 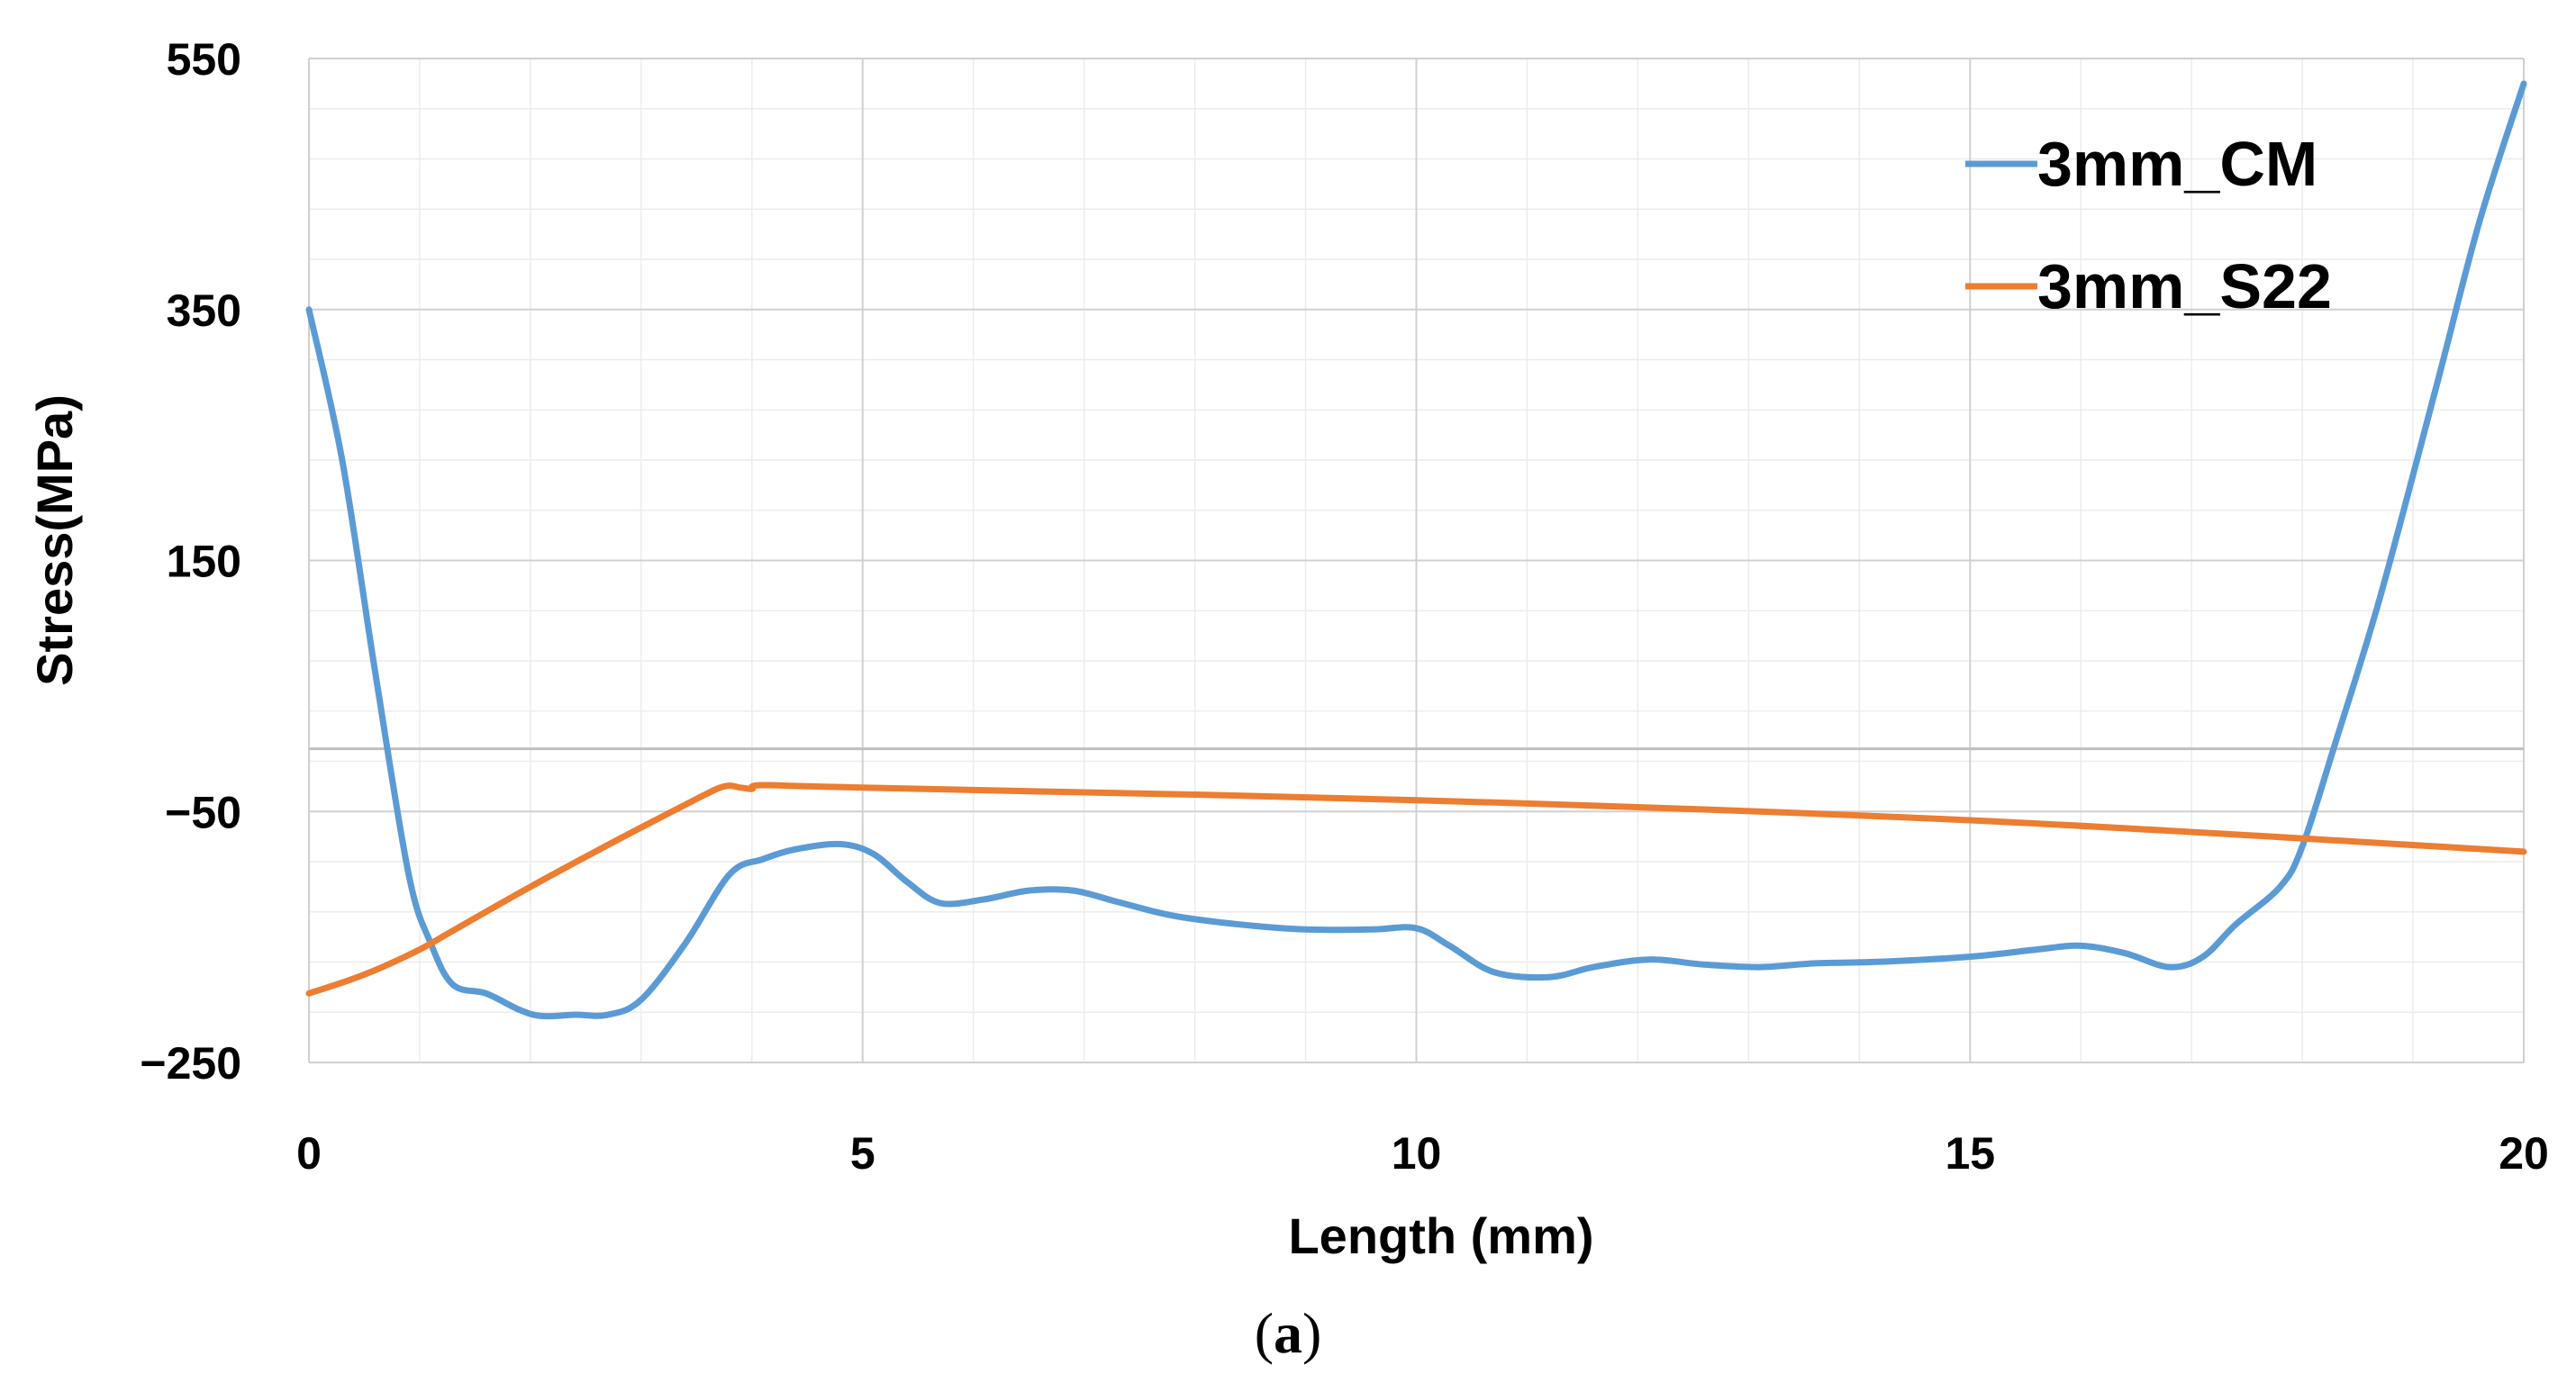 What do you see at coordinates (1265, 1333) in the screenshot?
I see `caption-open-paren: (` at bounding box center [1265, 1333].